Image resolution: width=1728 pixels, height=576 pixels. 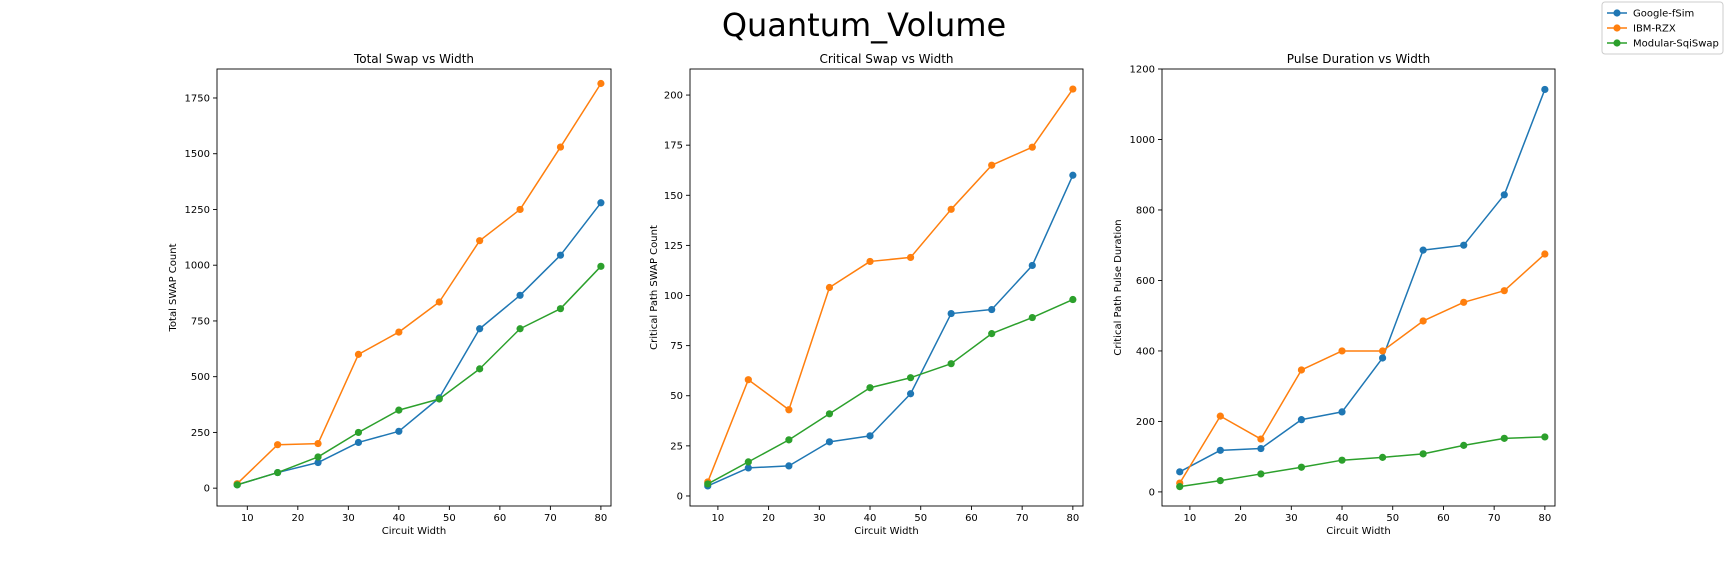 What do you see at coordinates (1145, 351) in the screenshot?
I see `y-tick-label: 400` at bounding box center [1145, 351].